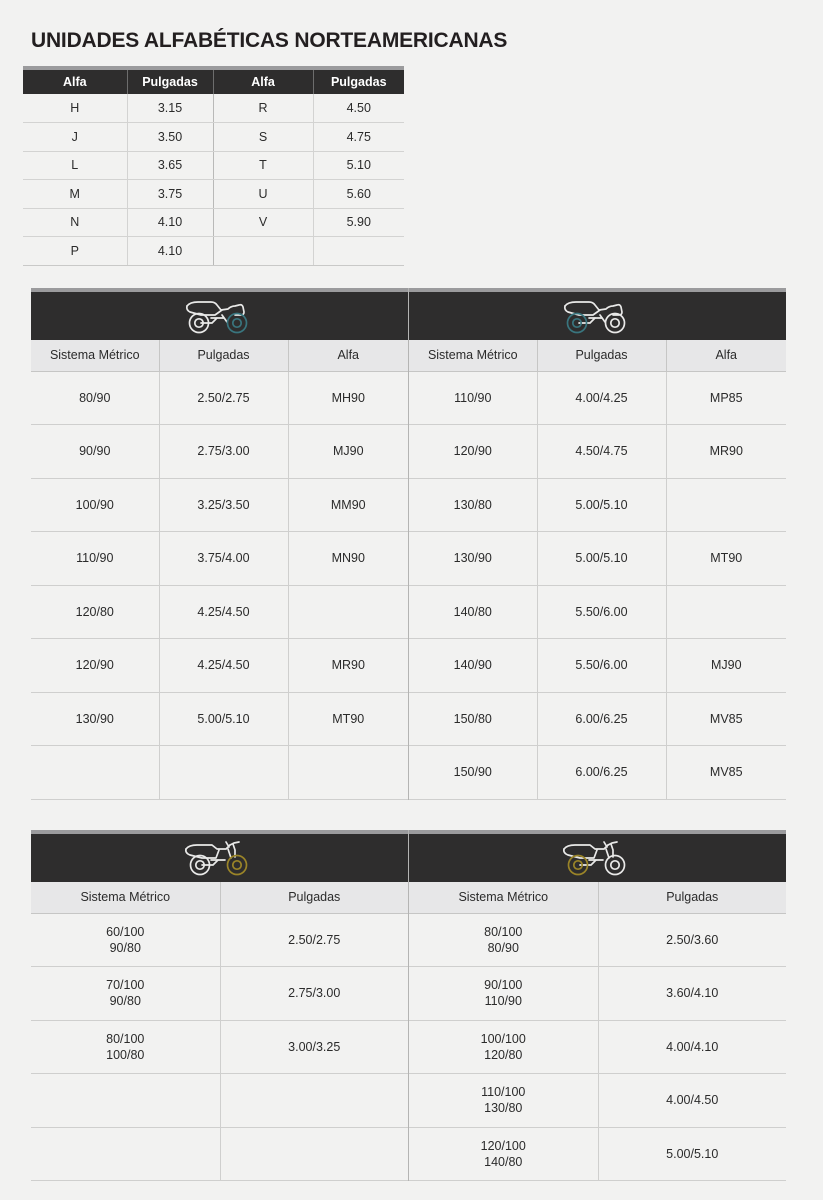  I want to click on table-row: 140/80 5.50/6.00, so click(597, 612).